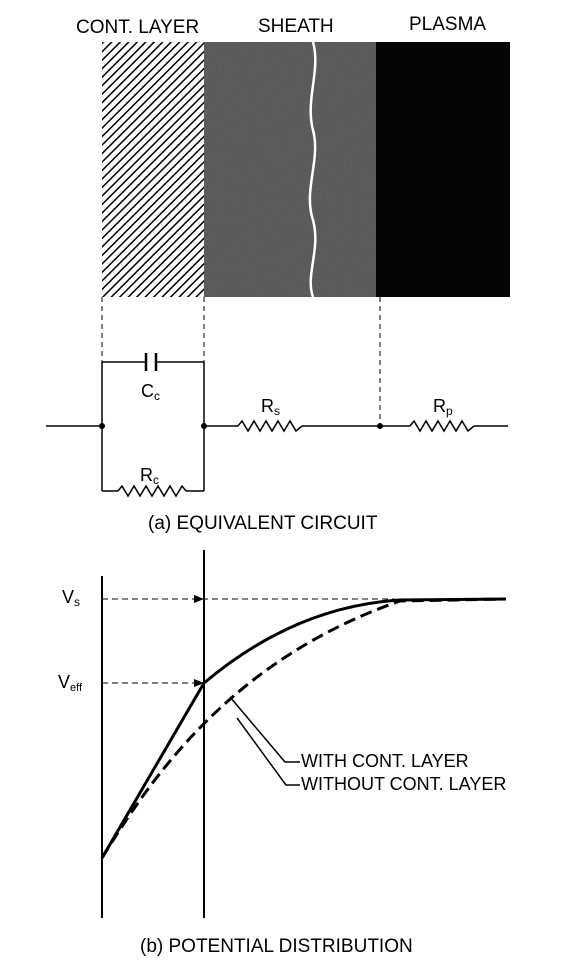 The width and height of the screenshot is (586, 974). Describe the element at coordinates (403, 784) in the screenshot. I see `legend-without-cont-layer: WITHOUT CONT. LAYER` at that location.